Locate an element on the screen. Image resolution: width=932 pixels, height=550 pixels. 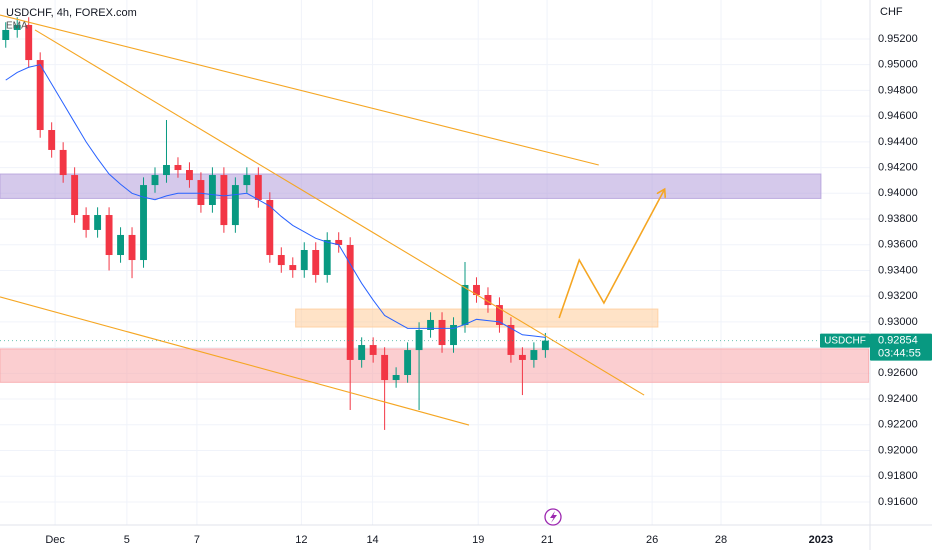
trend-line is located at coordinates (235, 361).